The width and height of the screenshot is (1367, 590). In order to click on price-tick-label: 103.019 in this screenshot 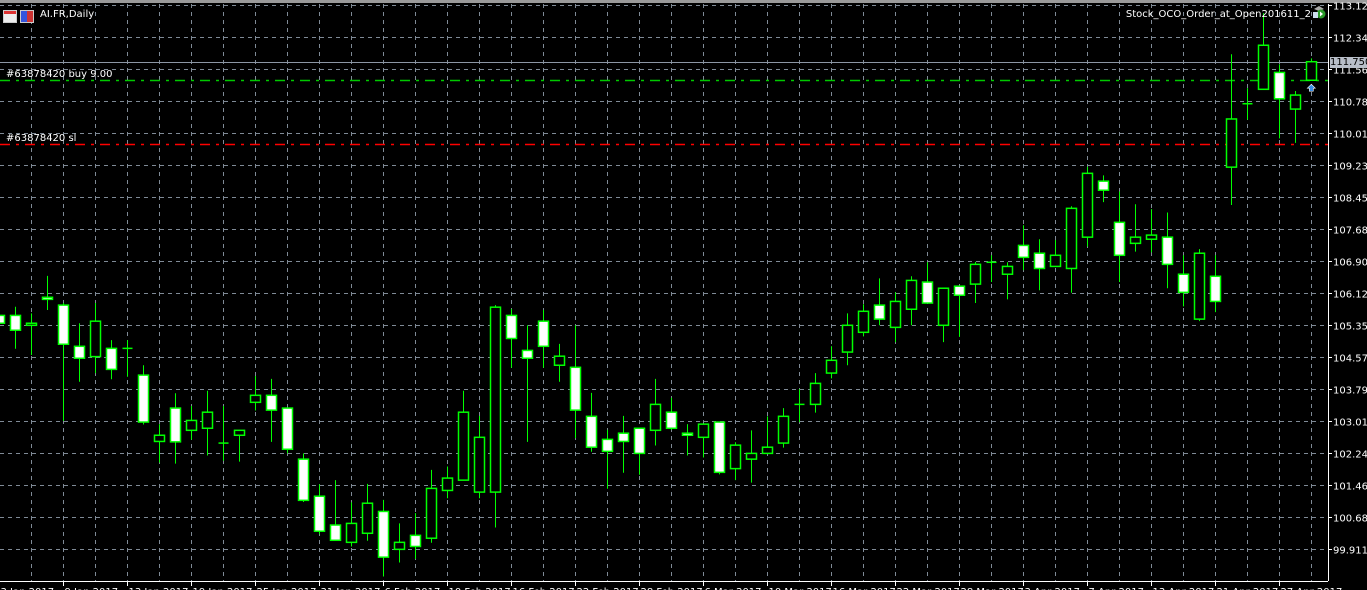, I will do `click(1350, 423)`.